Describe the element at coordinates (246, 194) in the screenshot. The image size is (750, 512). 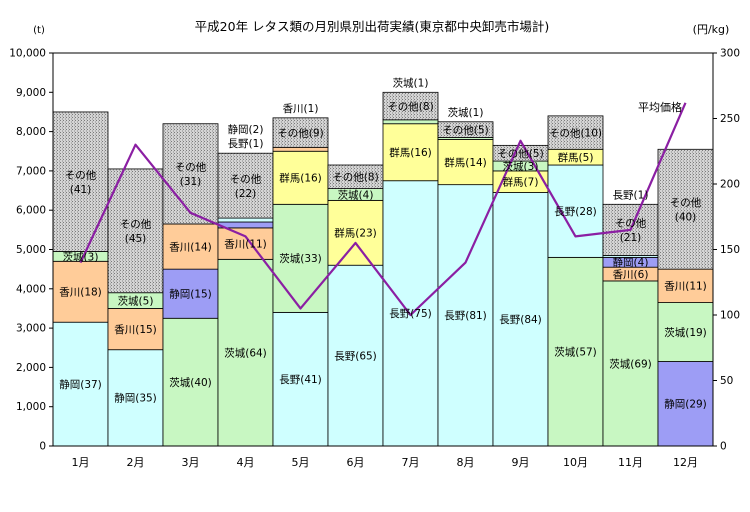
I see `segment-label: (22)` at that location.